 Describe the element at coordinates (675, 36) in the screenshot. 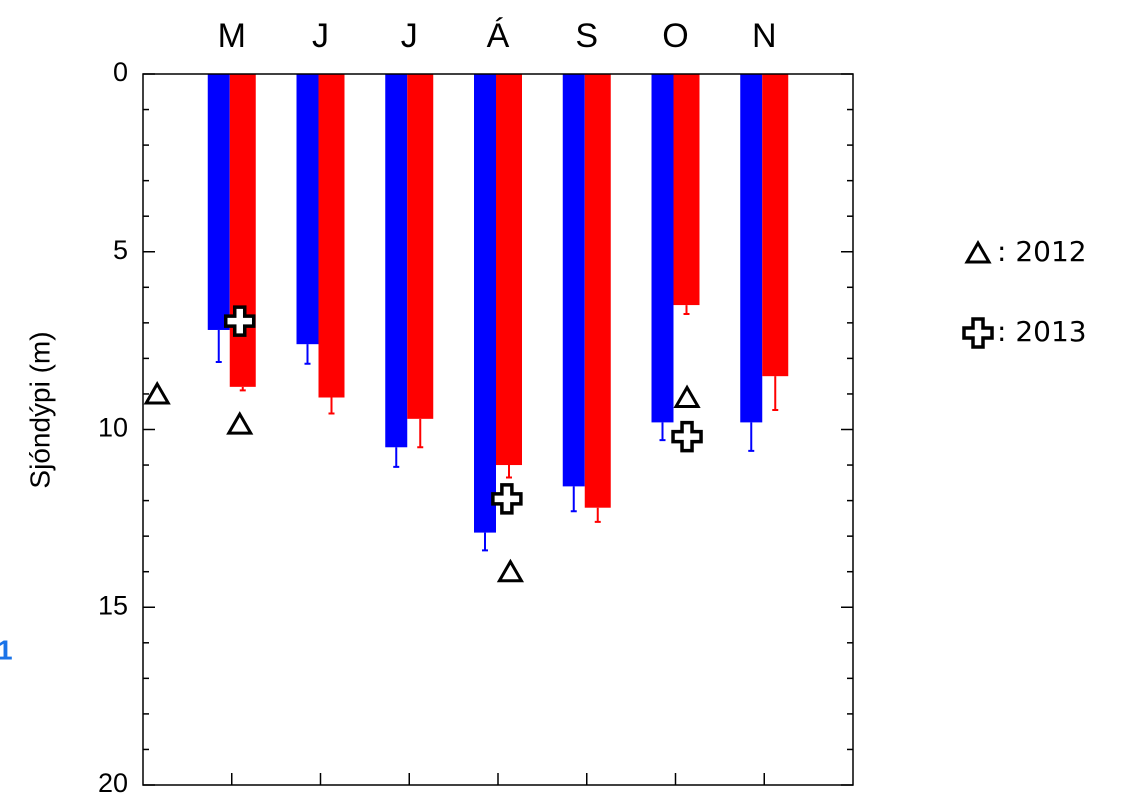

I see `x-tick-label: O` at that location.